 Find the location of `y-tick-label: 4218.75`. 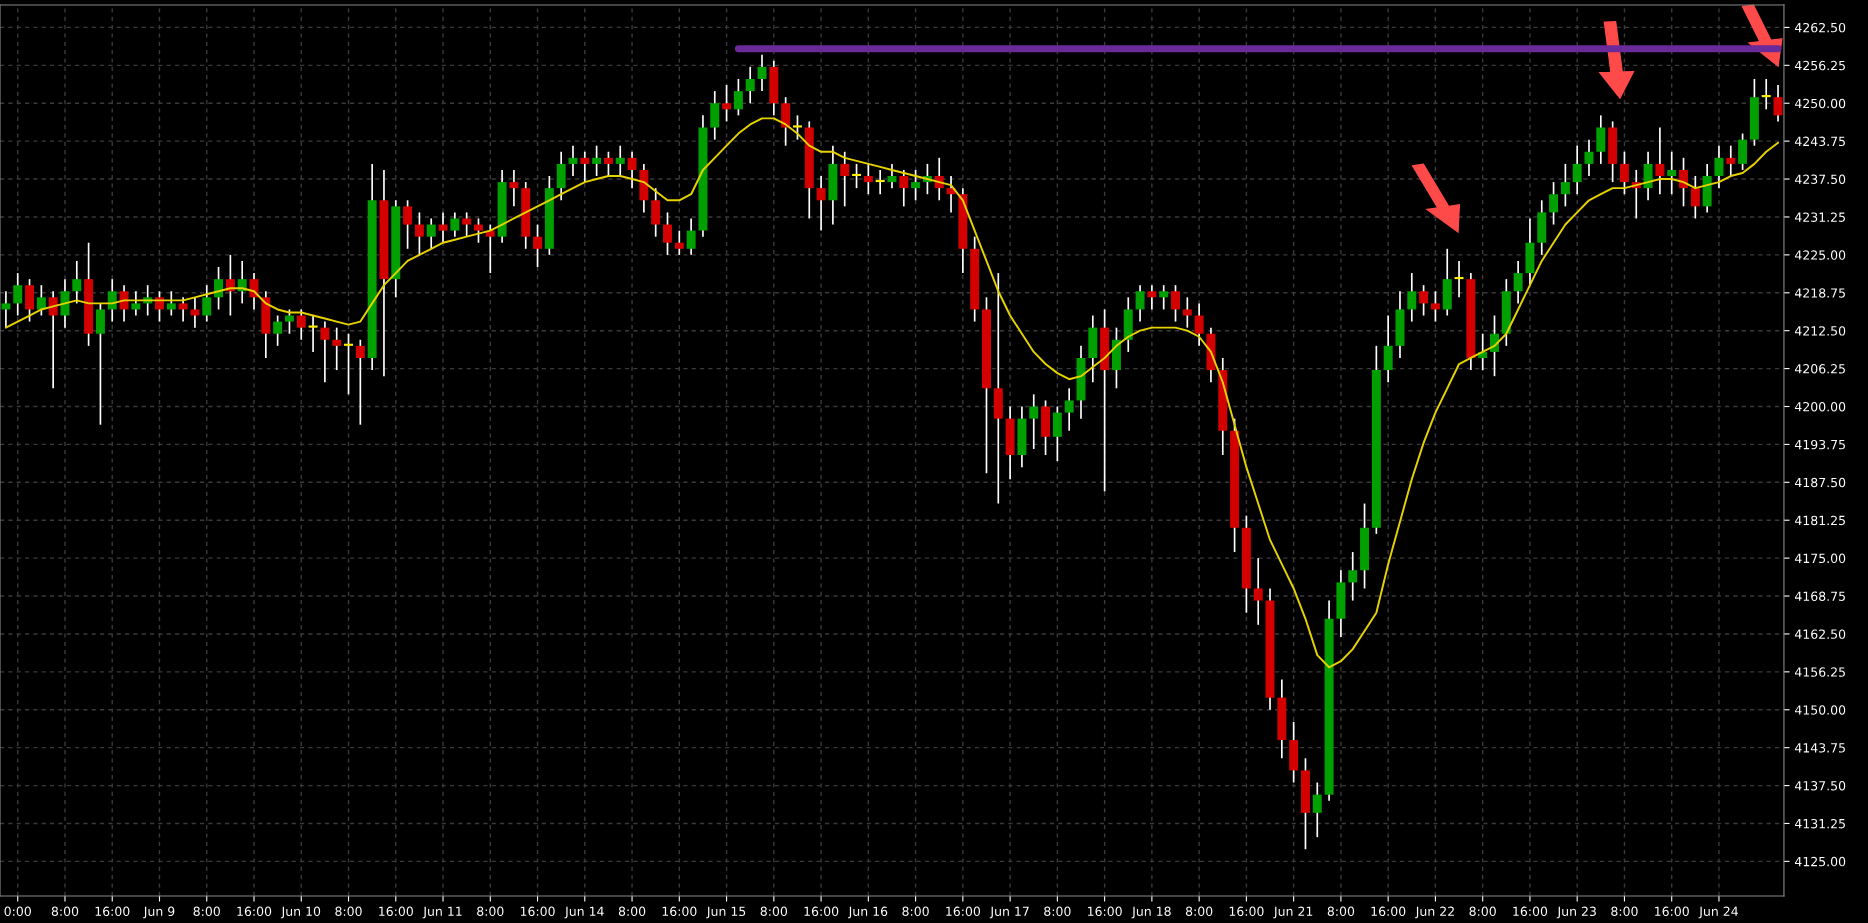

y-tick-label: 4218.75 is located at coordinates (1819, 293).